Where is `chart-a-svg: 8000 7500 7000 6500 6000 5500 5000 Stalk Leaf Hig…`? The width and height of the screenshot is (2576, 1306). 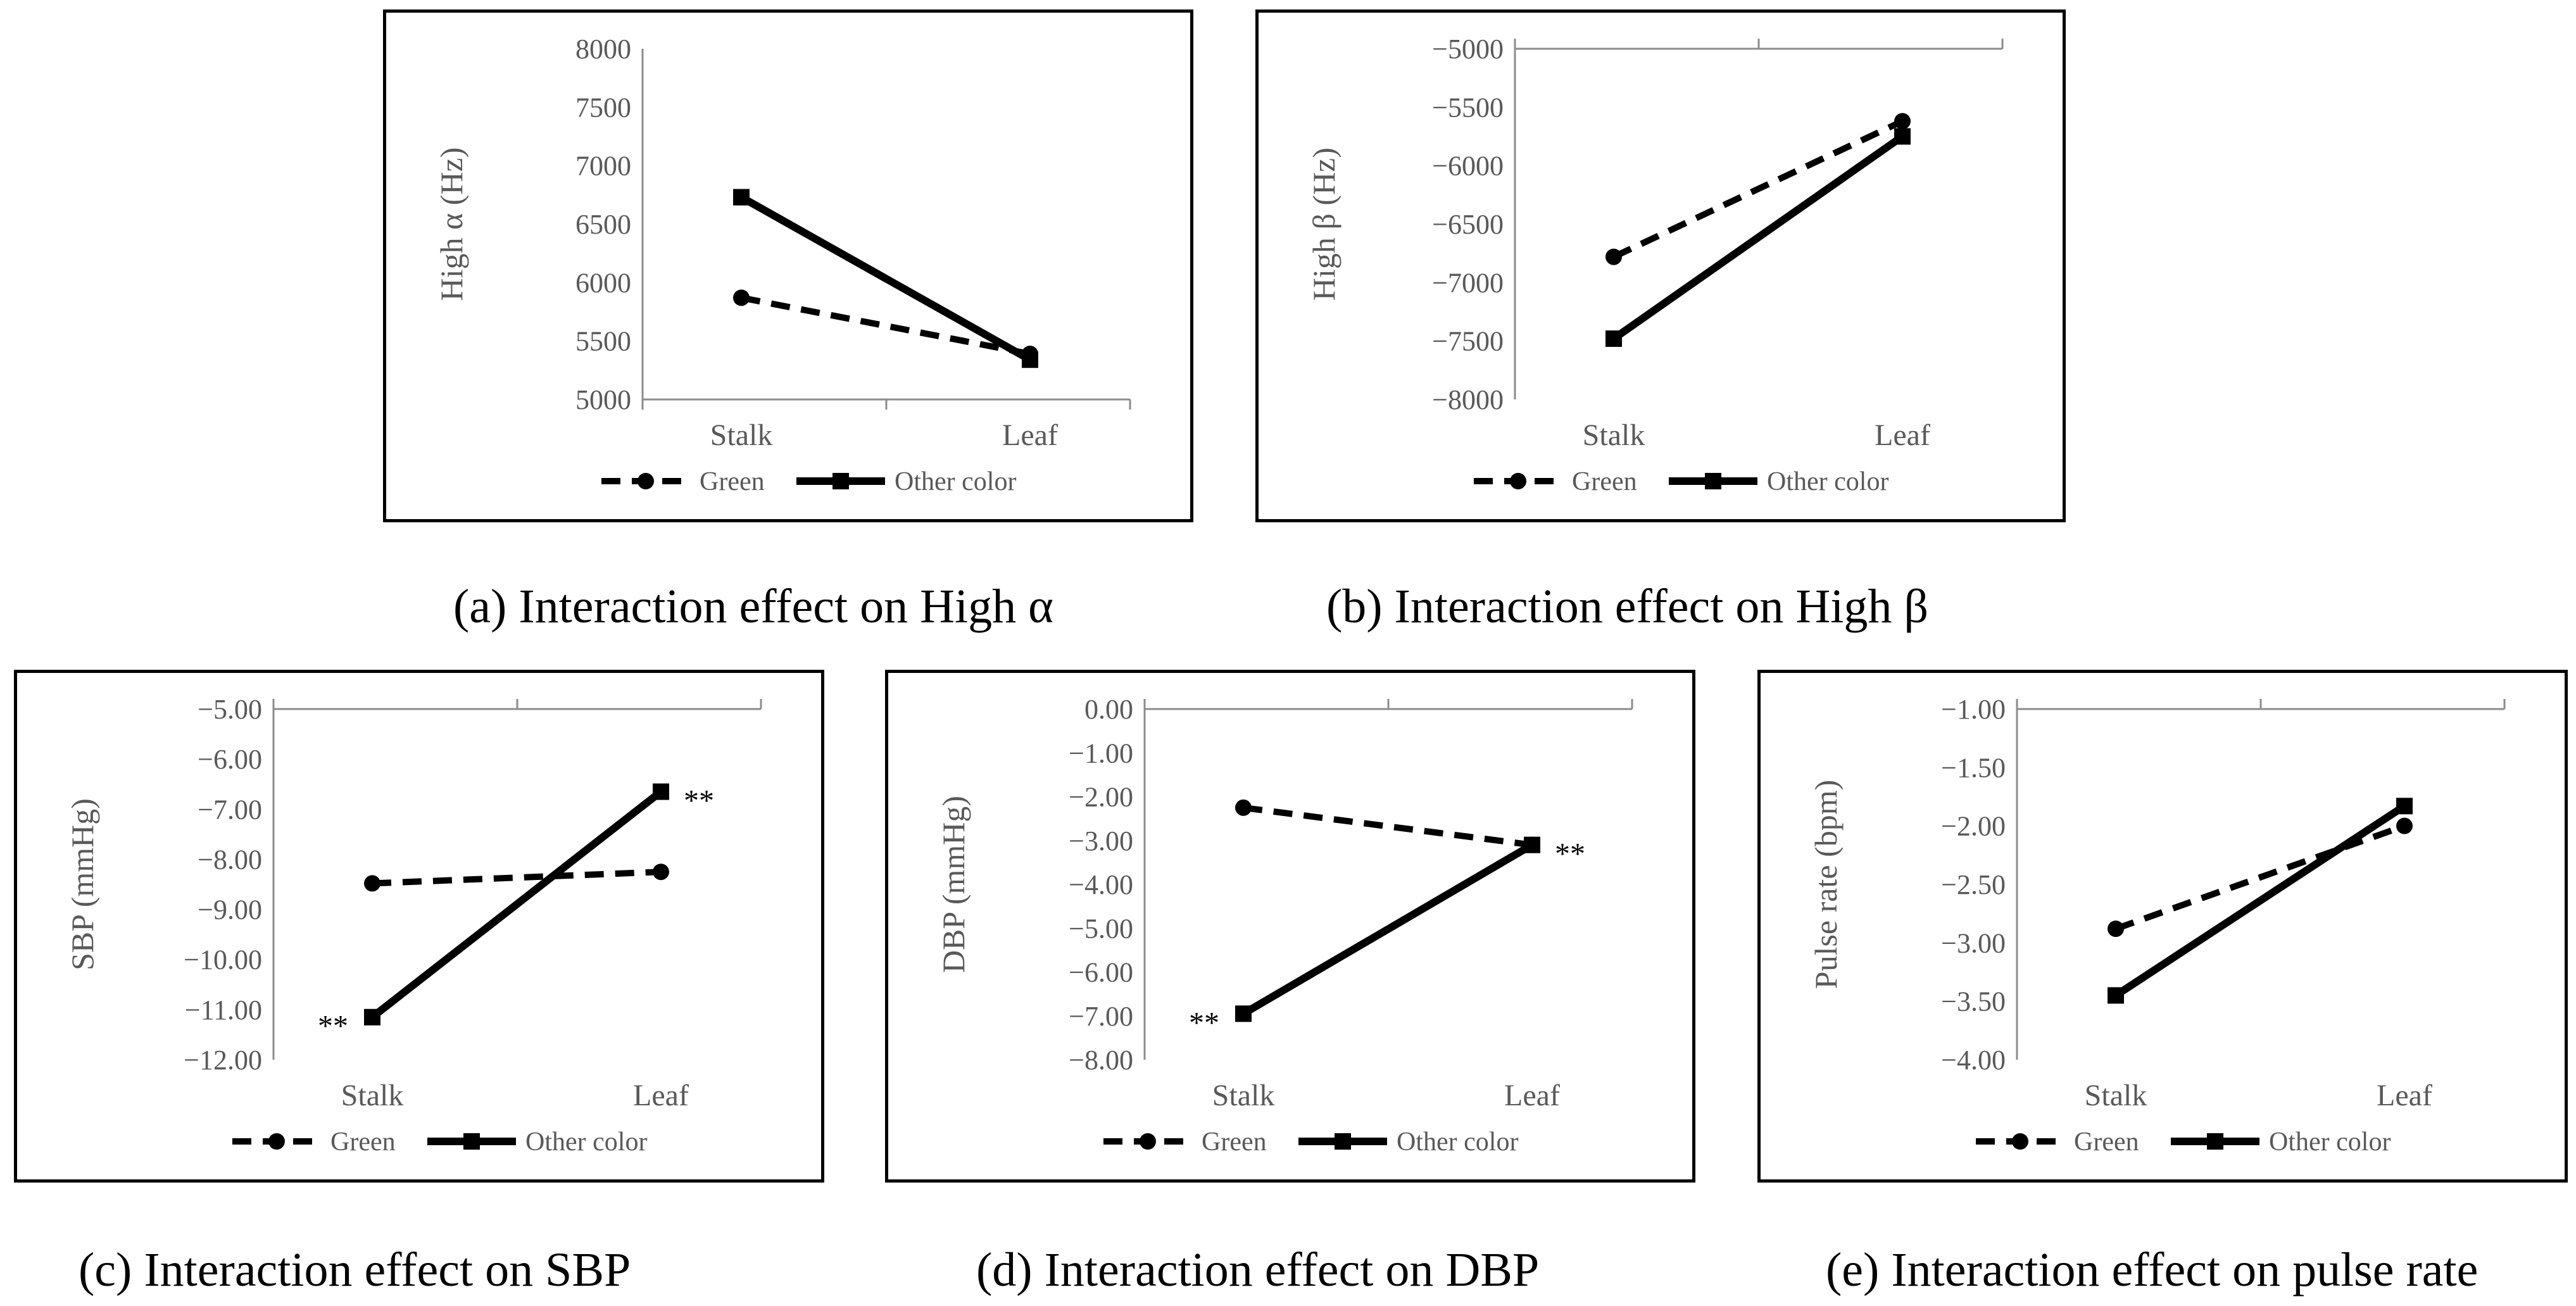
chart-a-svg: 8000 7500 7000 6500 6000 5500 5000 Stalk Leaf Hig… is located at coordinates (782, 265).